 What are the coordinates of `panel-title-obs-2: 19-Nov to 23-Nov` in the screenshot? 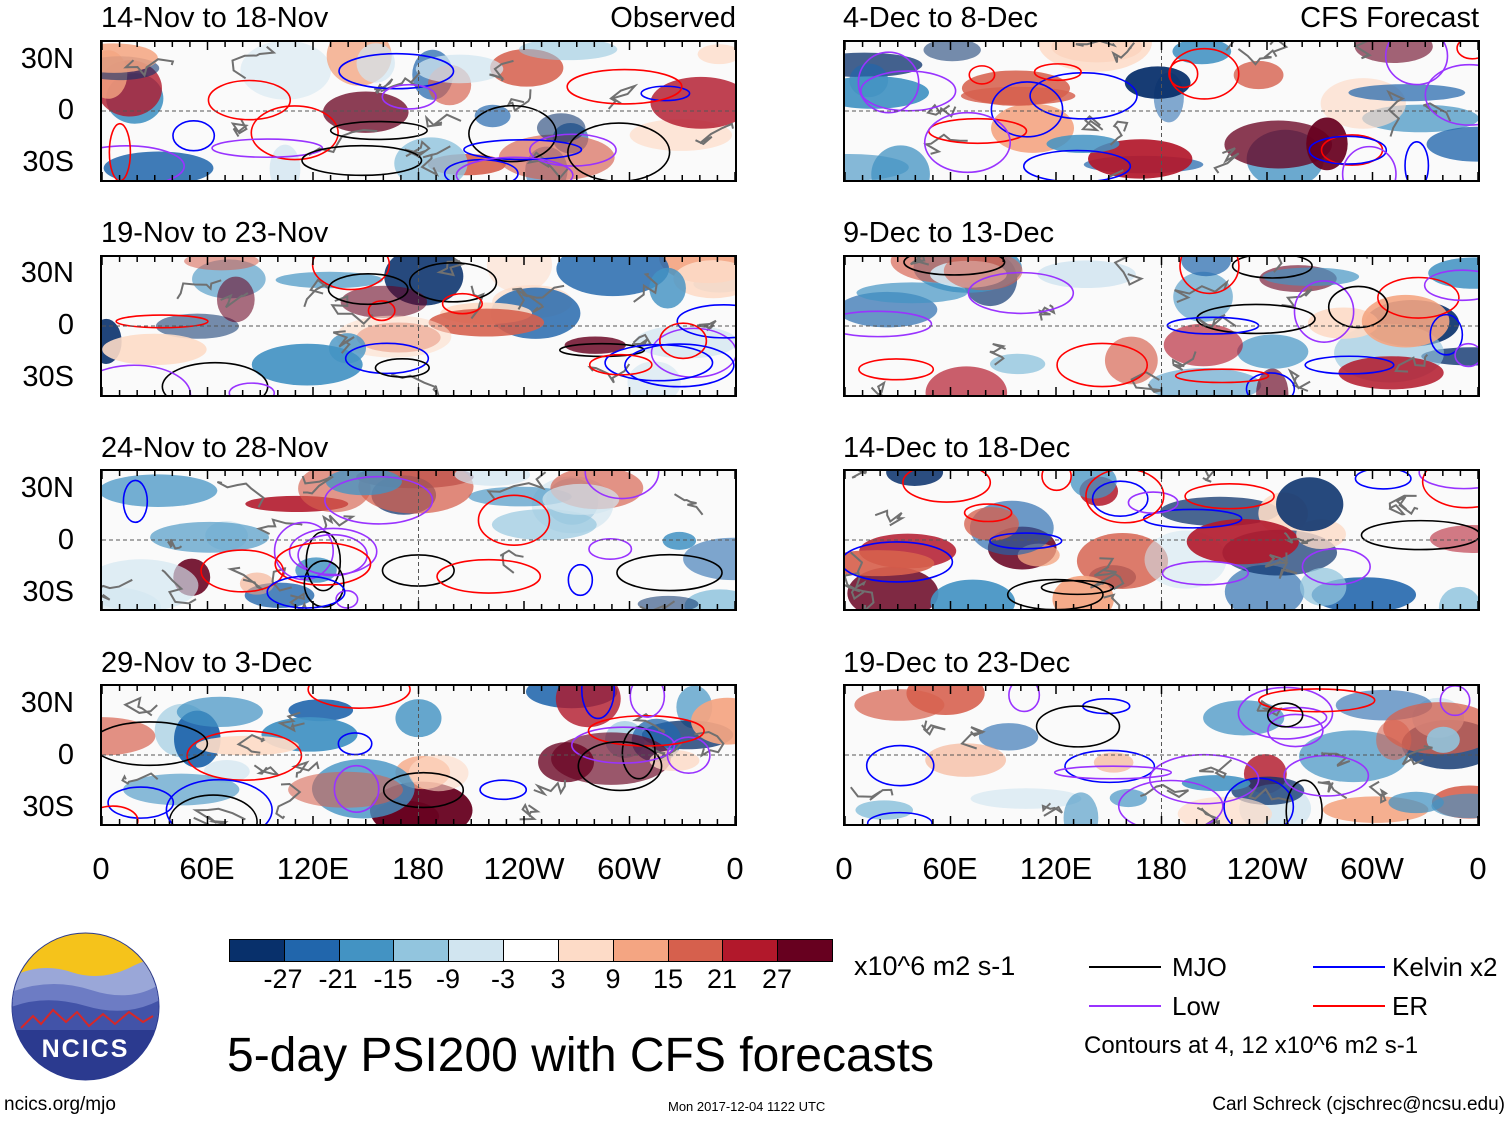 It's located at (215, 233).